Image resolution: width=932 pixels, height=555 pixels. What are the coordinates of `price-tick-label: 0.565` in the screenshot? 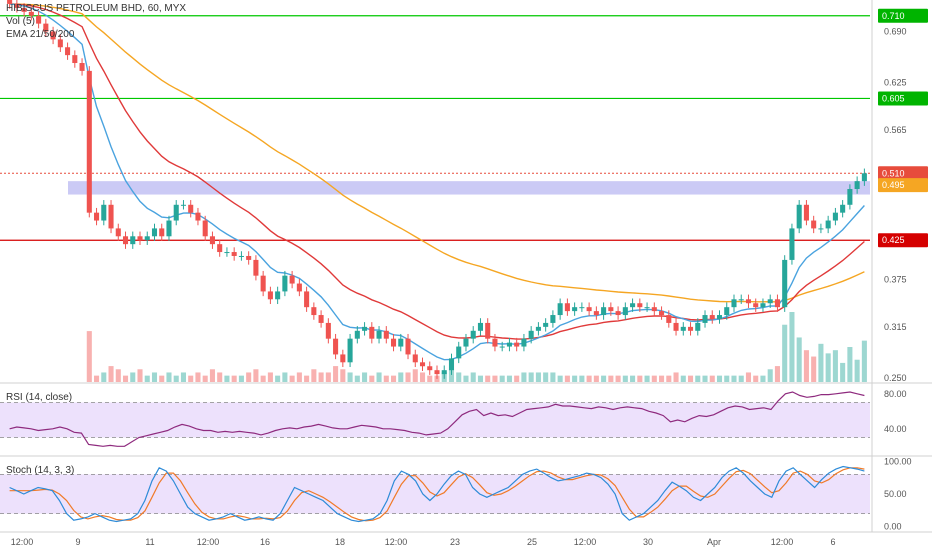 It's located at (895, 130).